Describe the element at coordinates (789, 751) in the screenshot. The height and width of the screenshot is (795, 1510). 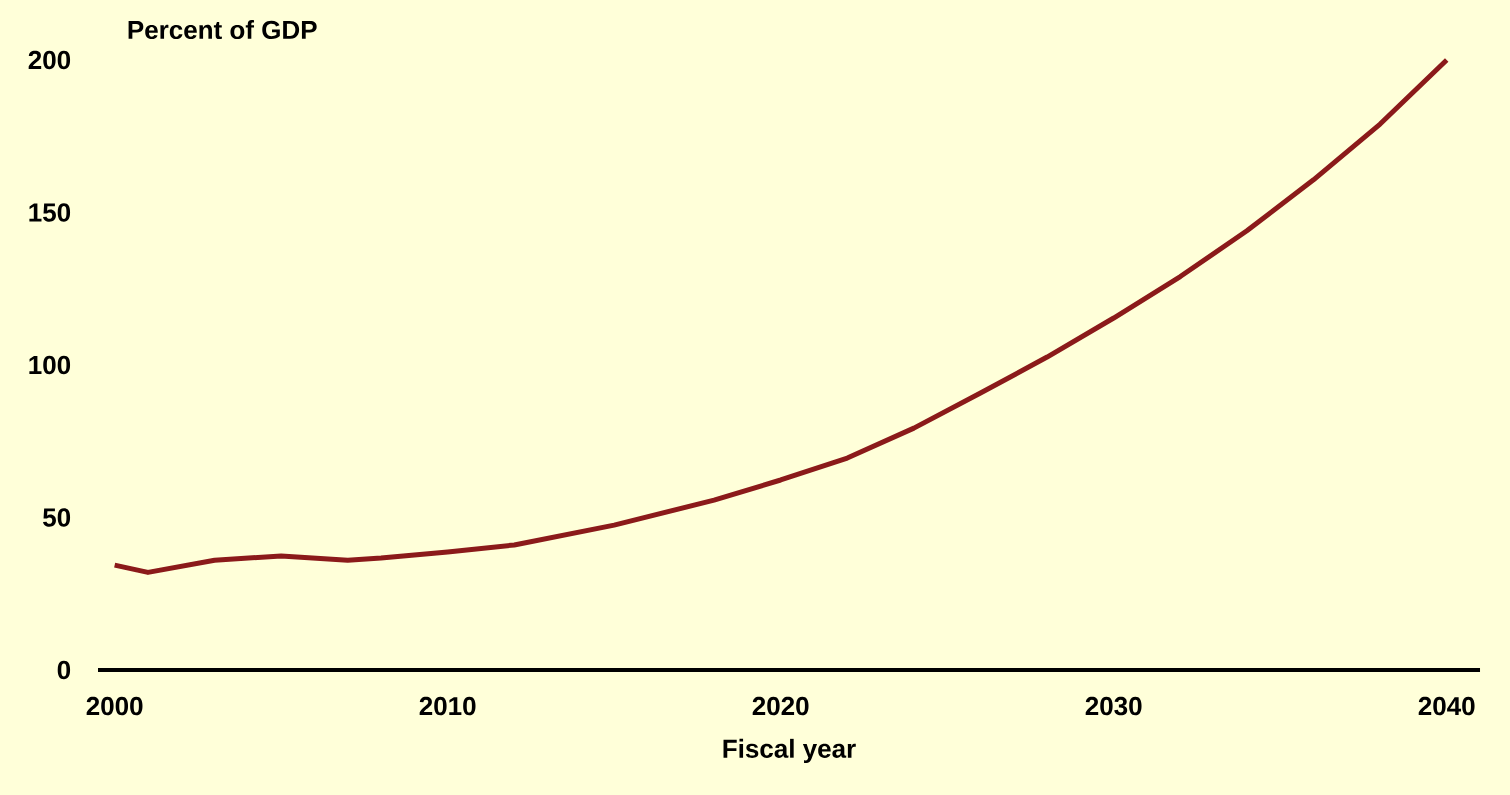
I see `x-axis-title: Fiscal year` at that location.